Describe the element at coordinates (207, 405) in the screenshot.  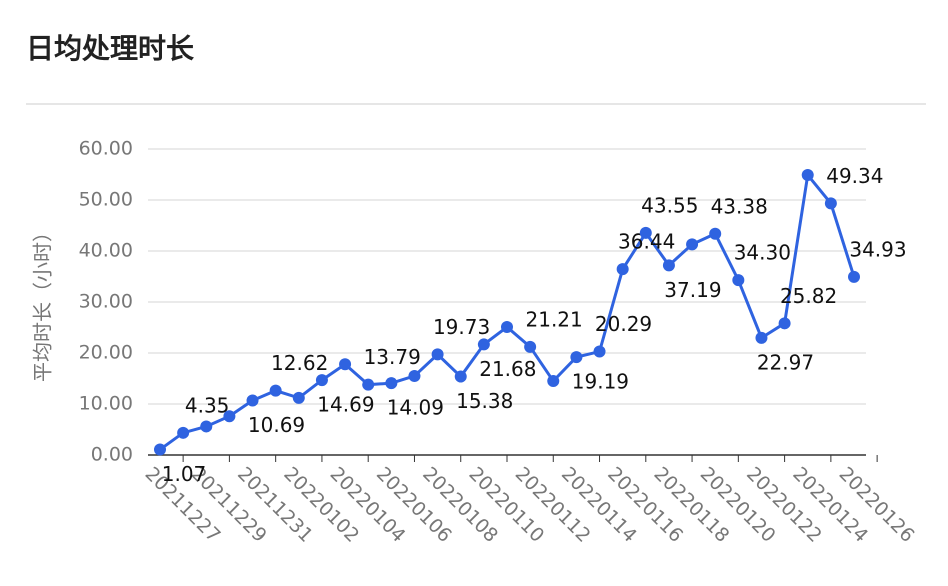
I see `value-label: 4.35` at that location.